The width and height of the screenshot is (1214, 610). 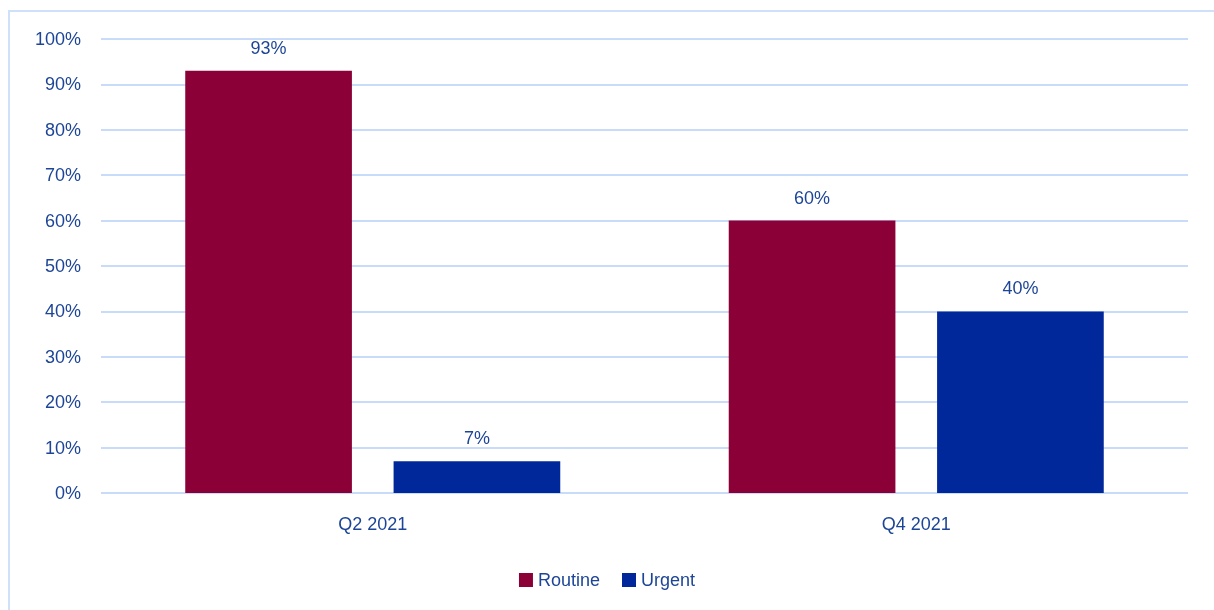 What do you see at coordinates (1020, 288) in the screenshot?
I see `data-label: 40%` at bounding box center [1020, 288].